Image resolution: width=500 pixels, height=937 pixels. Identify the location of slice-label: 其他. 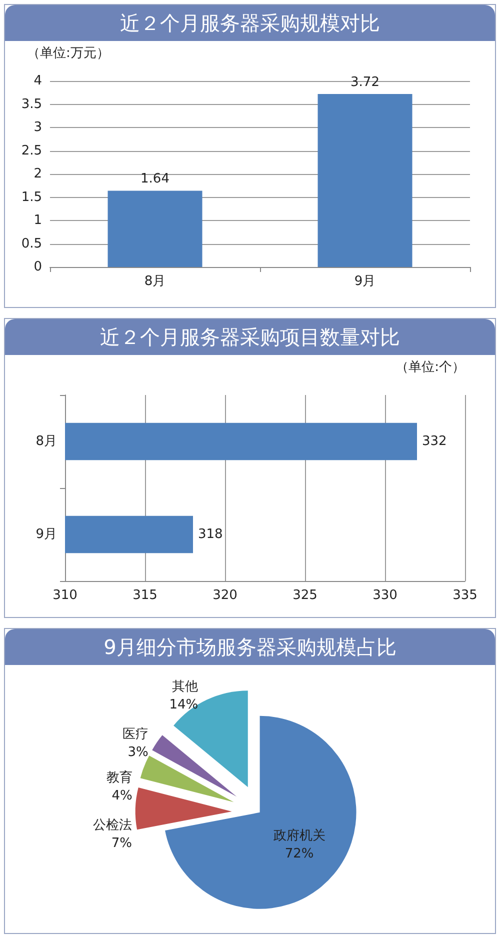
(185, 687).